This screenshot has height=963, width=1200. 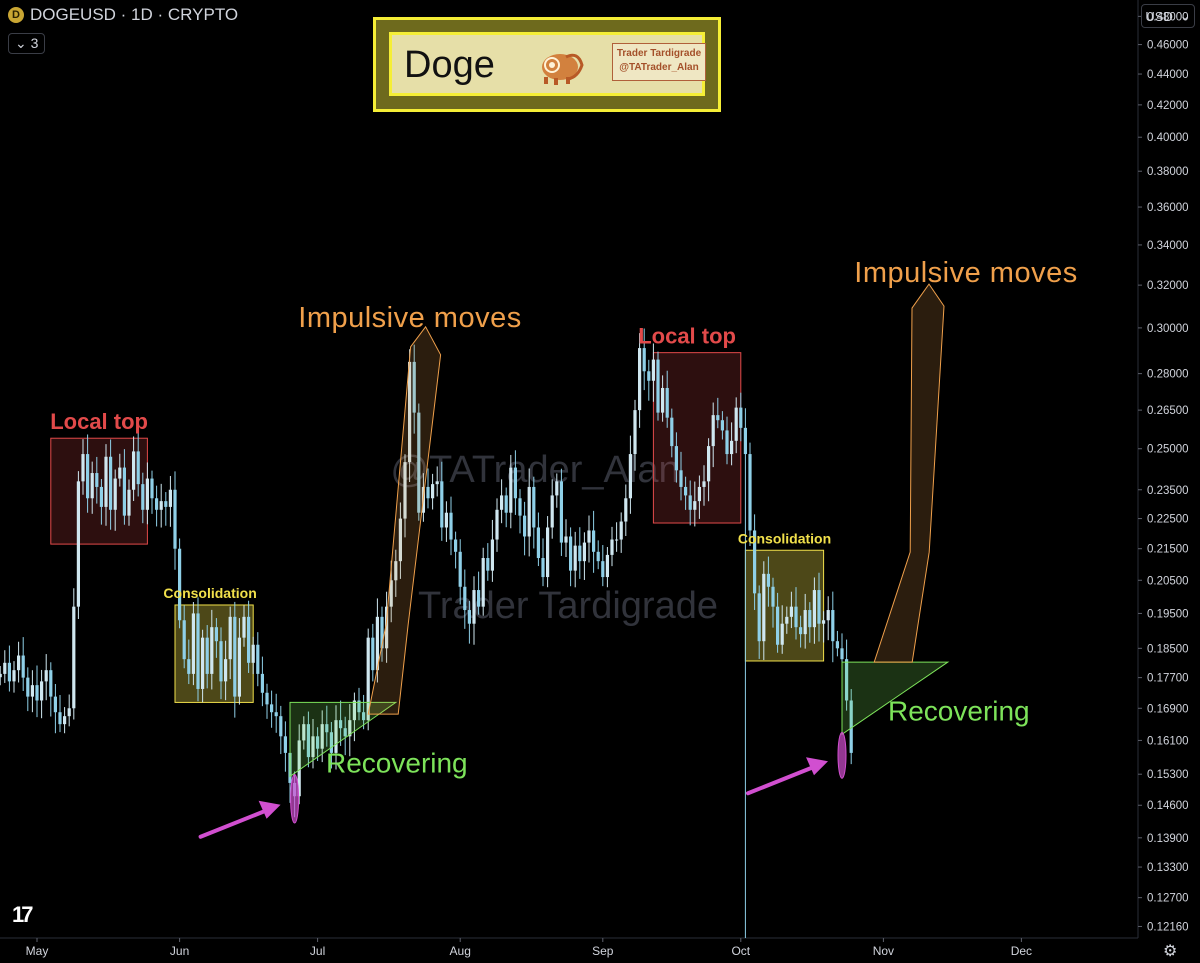 I want to click on symbol-label: DOGEUSD · 1D · CRYPTO, so click(x=134, y=14).